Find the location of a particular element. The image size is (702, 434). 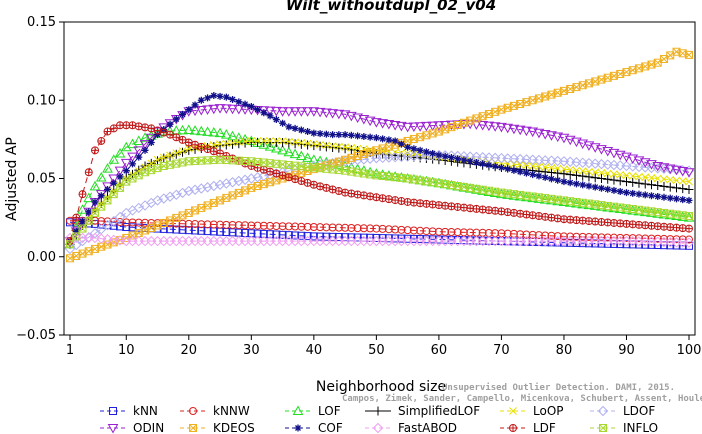

y-tick-label: −0.05 is located at coordinates (36, 335).